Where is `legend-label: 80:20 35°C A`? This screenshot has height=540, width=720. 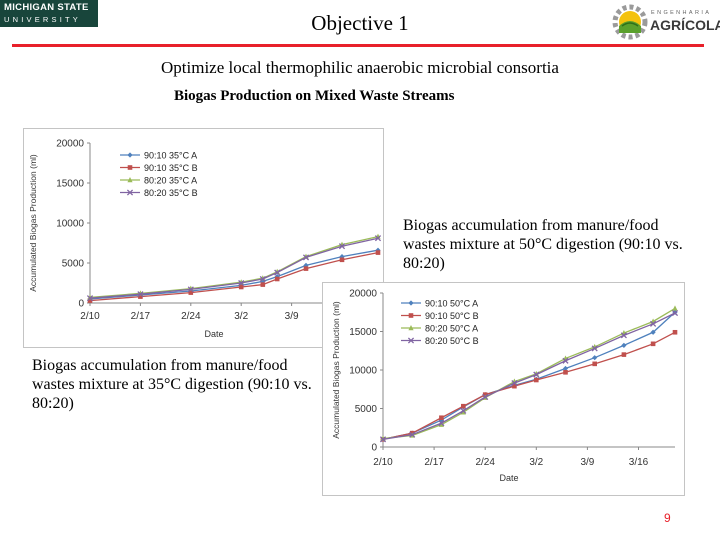
legend-label: 80:20 35°C A is located at coordinates (170, 181).